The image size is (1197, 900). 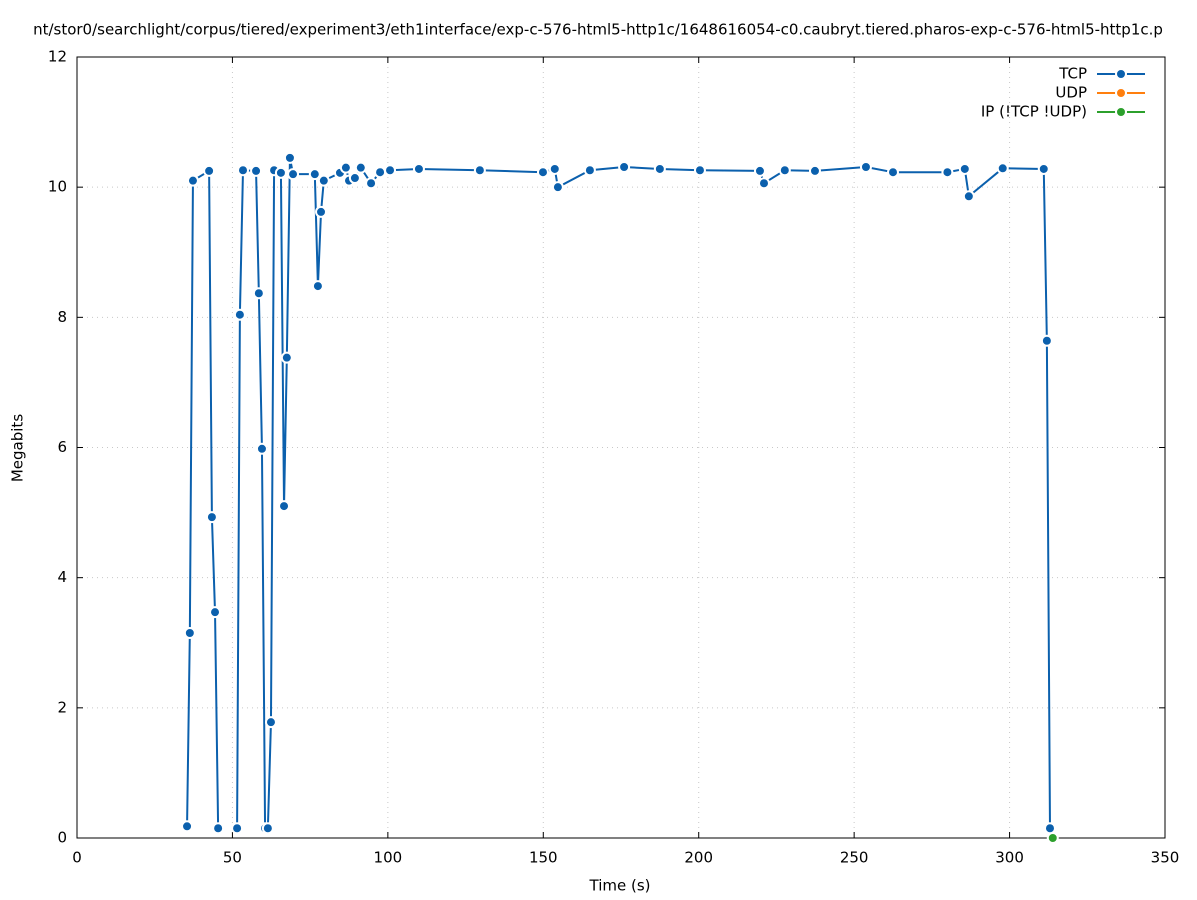 I want to click on y-tick-label: 2, so click(x=62, y=707).